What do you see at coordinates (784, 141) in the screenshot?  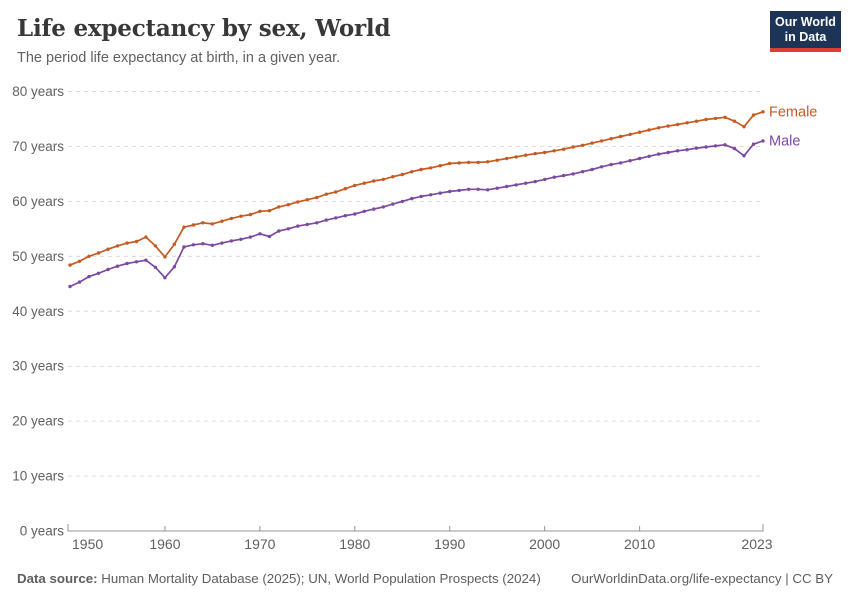 I see `legend-label-male: Male` at bounding box center [784, 141].